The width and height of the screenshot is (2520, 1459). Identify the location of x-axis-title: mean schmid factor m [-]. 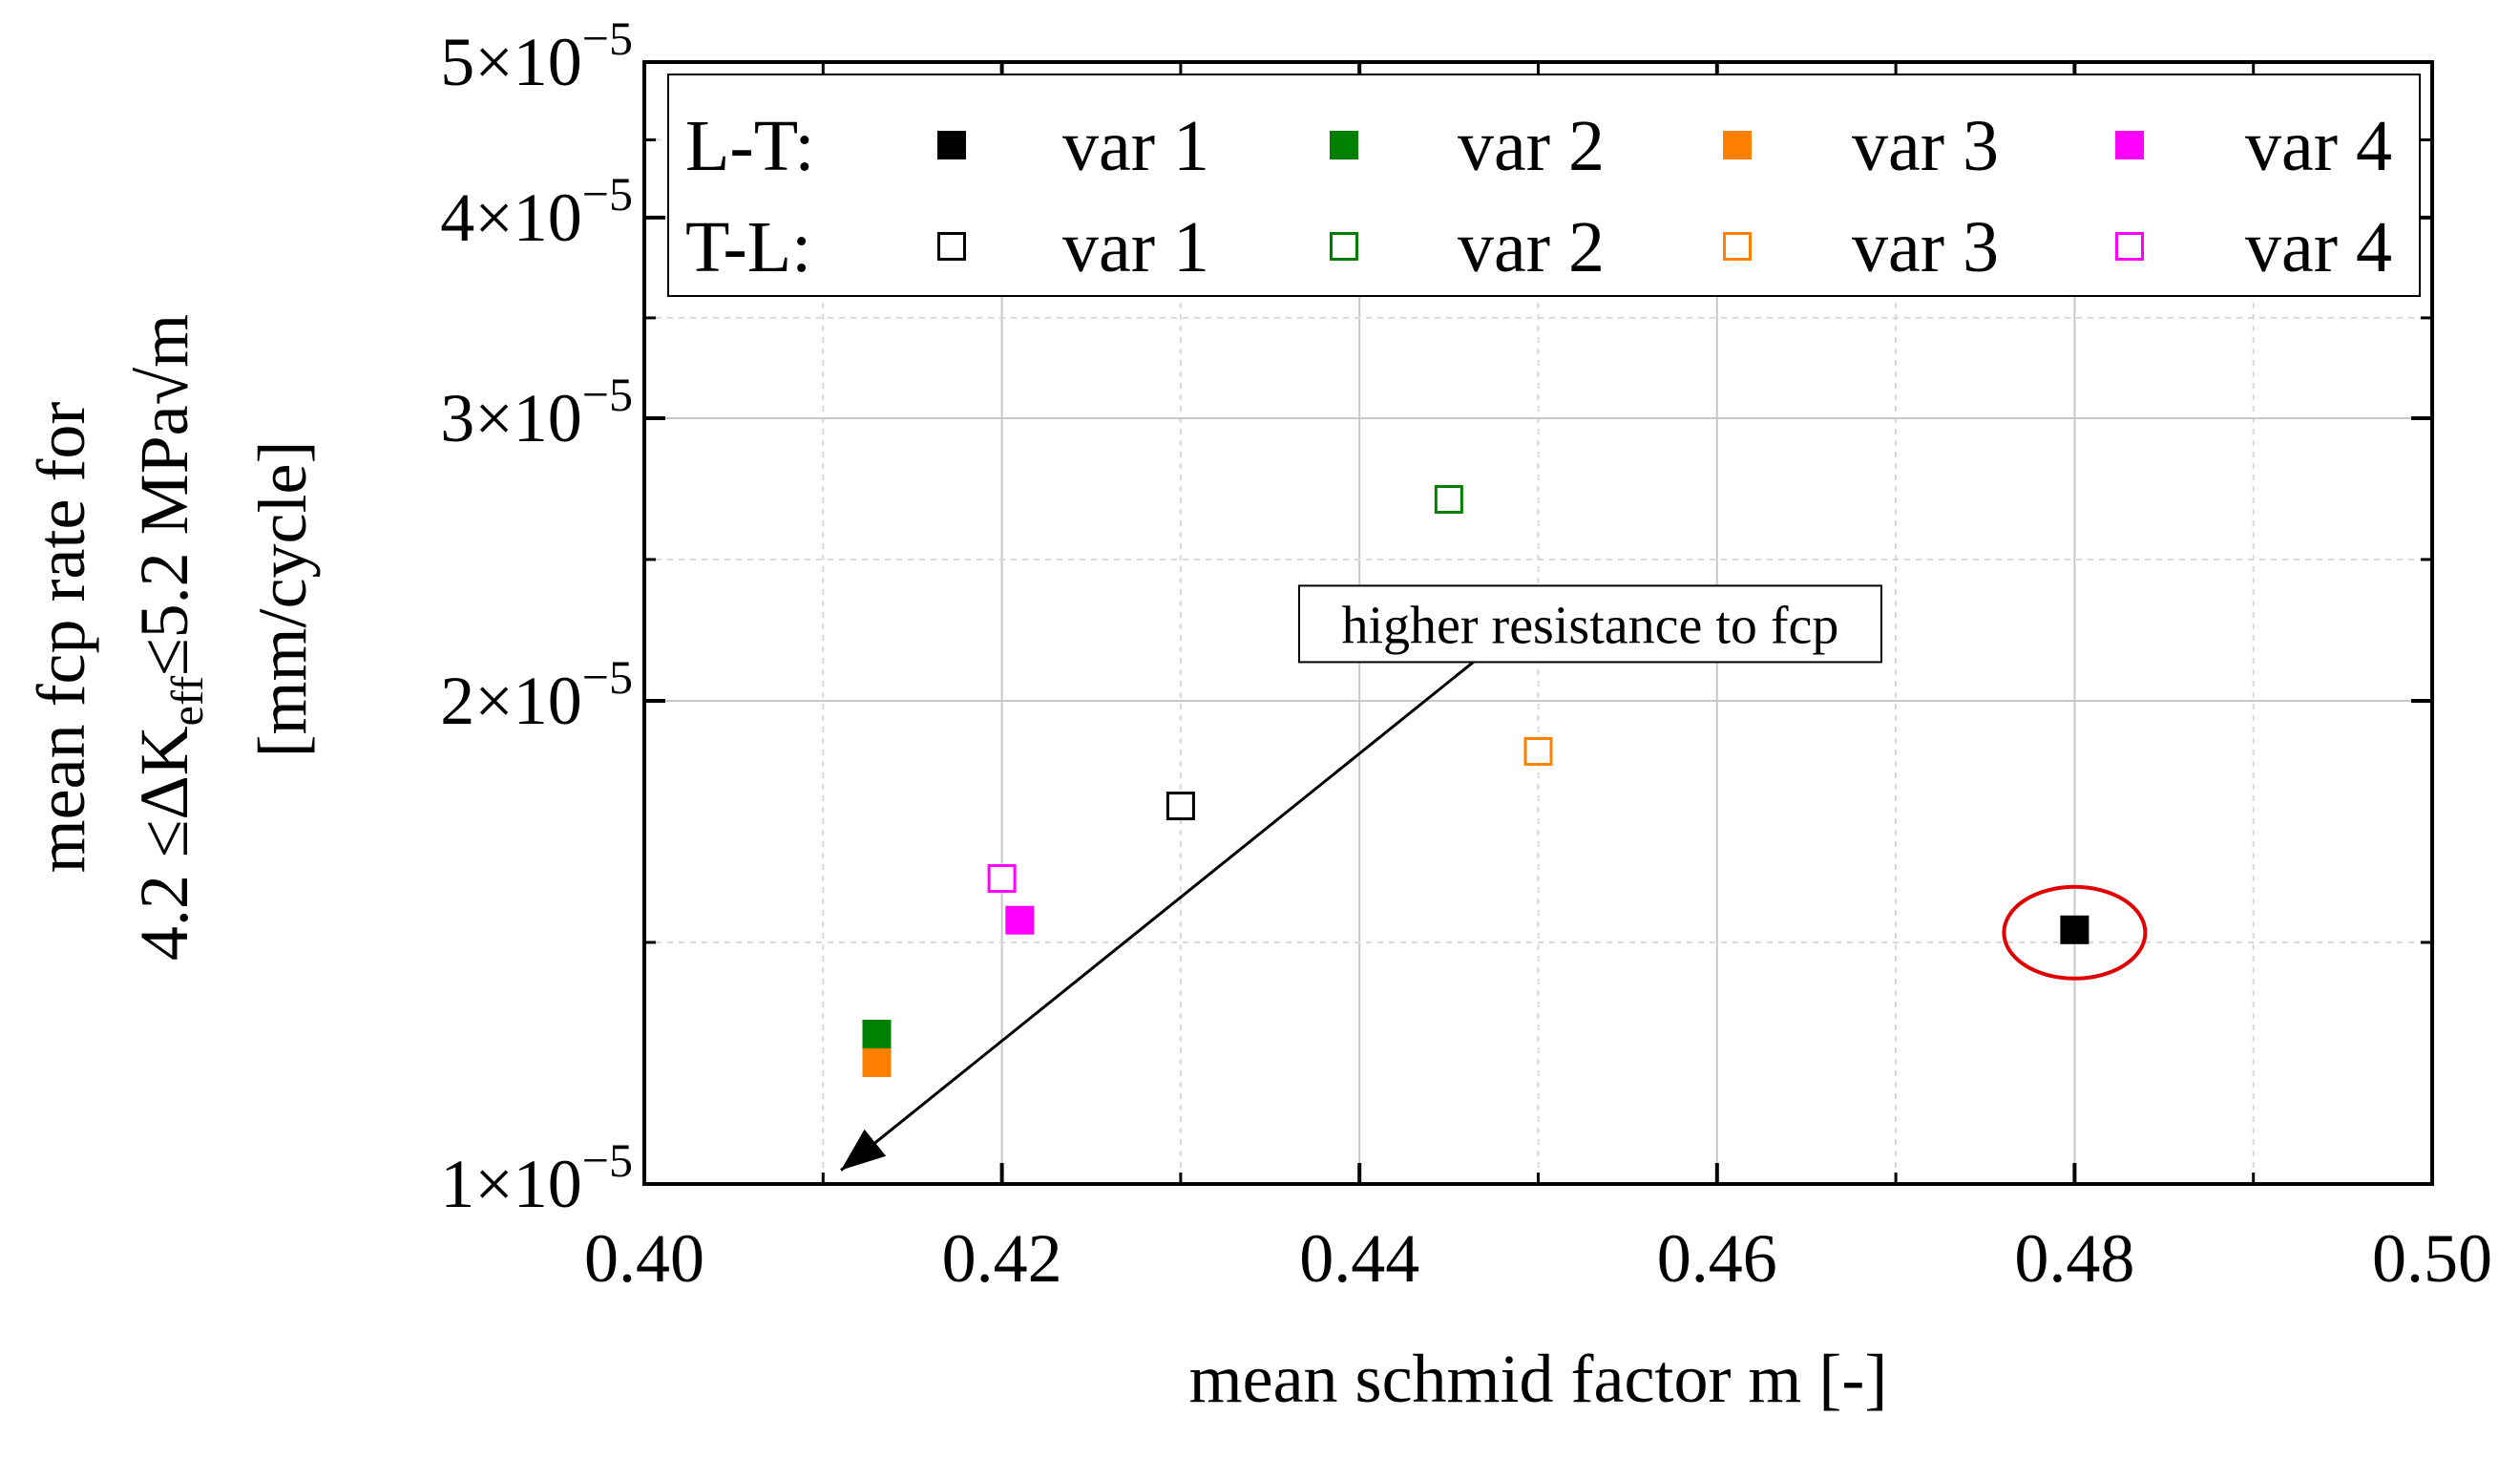
(1539, 1379).